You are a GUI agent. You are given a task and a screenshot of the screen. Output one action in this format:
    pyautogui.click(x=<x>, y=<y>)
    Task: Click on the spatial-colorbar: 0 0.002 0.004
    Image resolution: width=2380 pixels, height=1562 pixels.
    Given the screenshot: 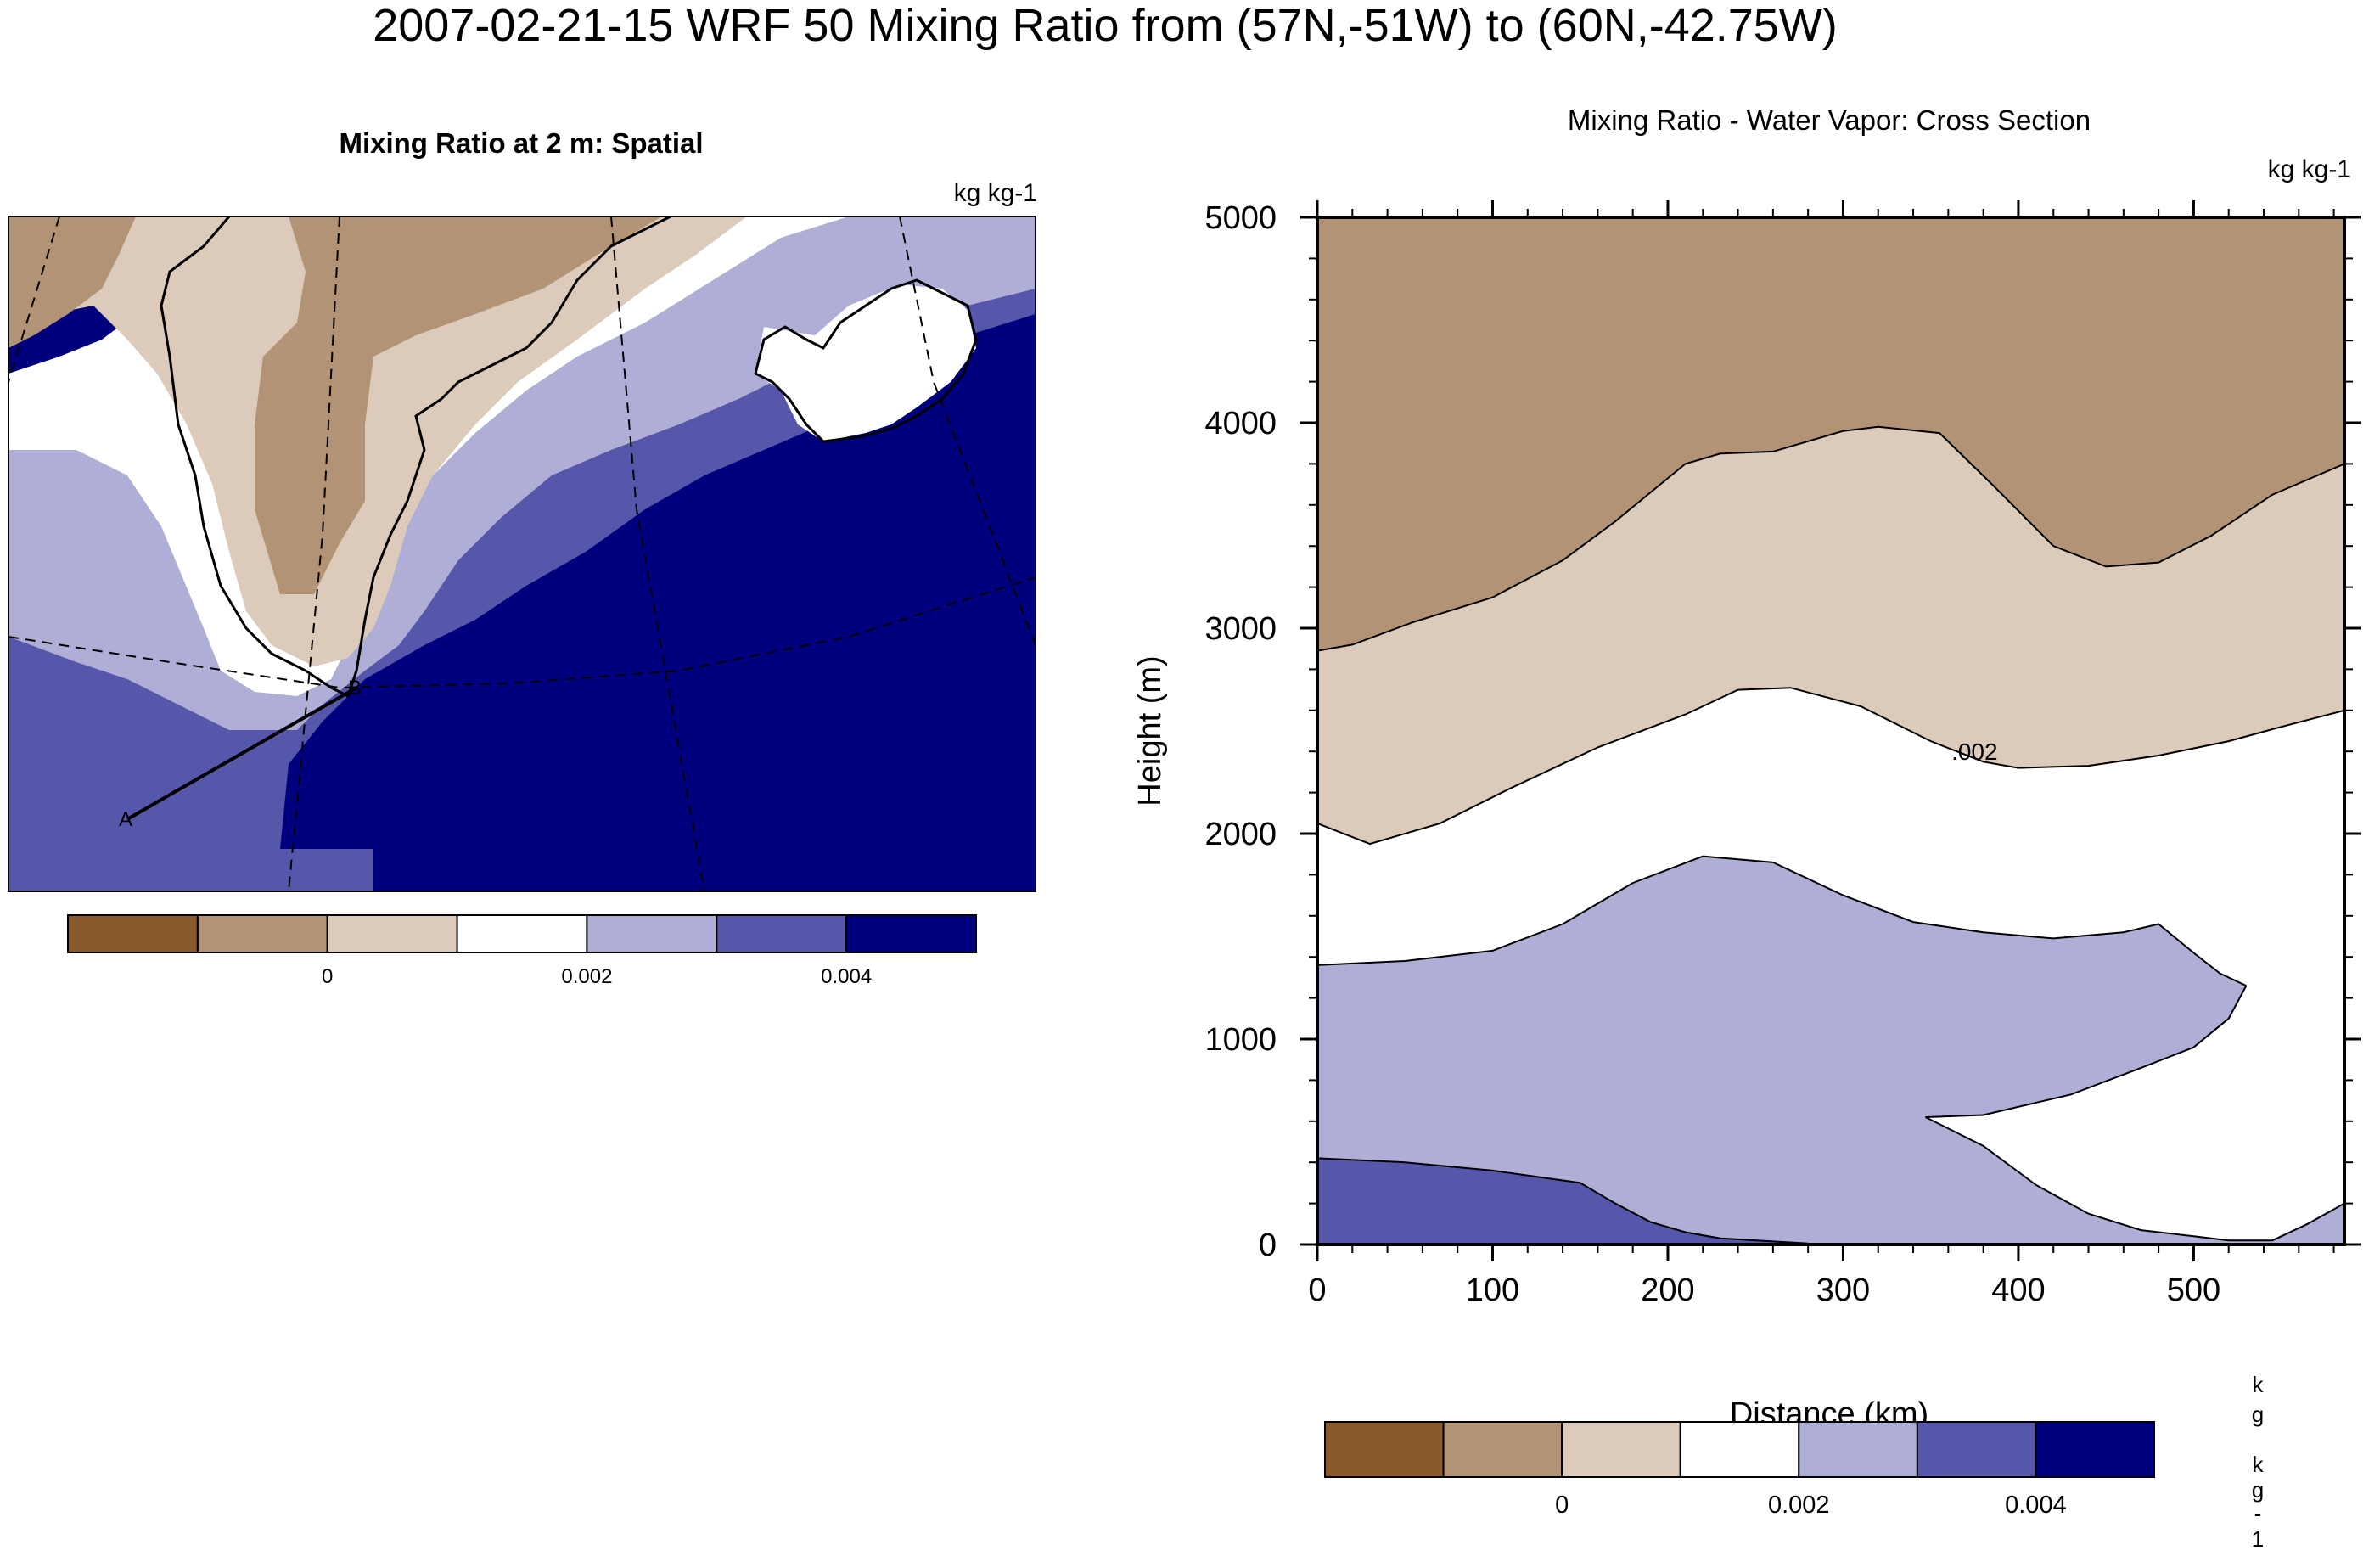 What is the action you would take?
    pyautogui.click(x=522, y=951)
    